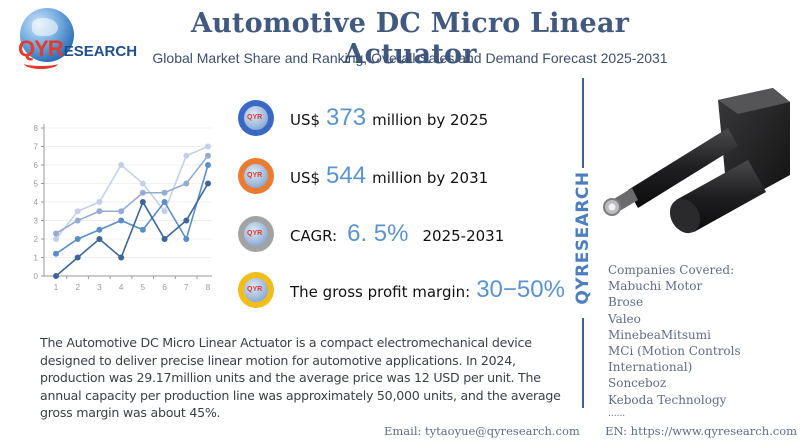  I want to click on company-item: MCi (Motion Controls, so click(674, 351).